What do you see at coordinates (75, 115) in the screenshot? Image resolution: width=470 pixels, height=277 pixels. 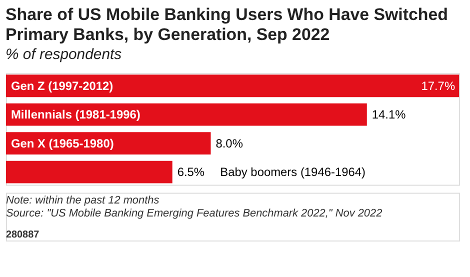 I see `y-tick-label: Millennials (1981-1996)` at bounding box center [75, 115].